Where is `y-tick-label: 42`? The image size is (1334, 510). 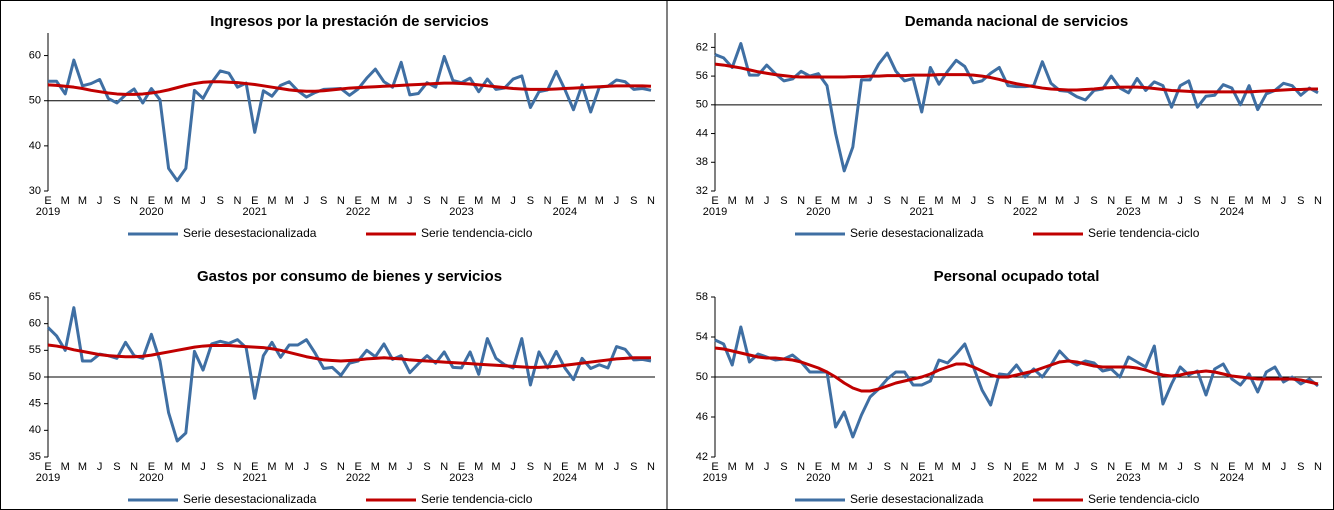 y-tick-label: 42 is located at coordinates (702, 457).